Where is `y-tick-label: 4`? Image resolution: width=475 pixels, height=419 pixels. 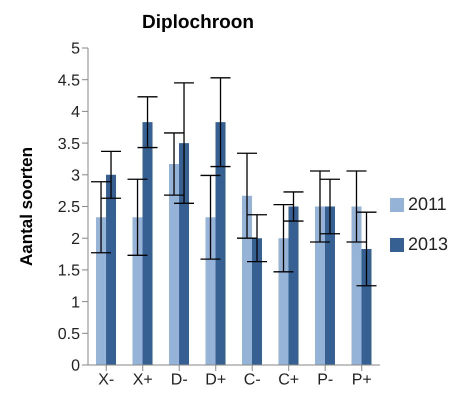 y-tick-label: 4 is located at coordinates (75, 113).